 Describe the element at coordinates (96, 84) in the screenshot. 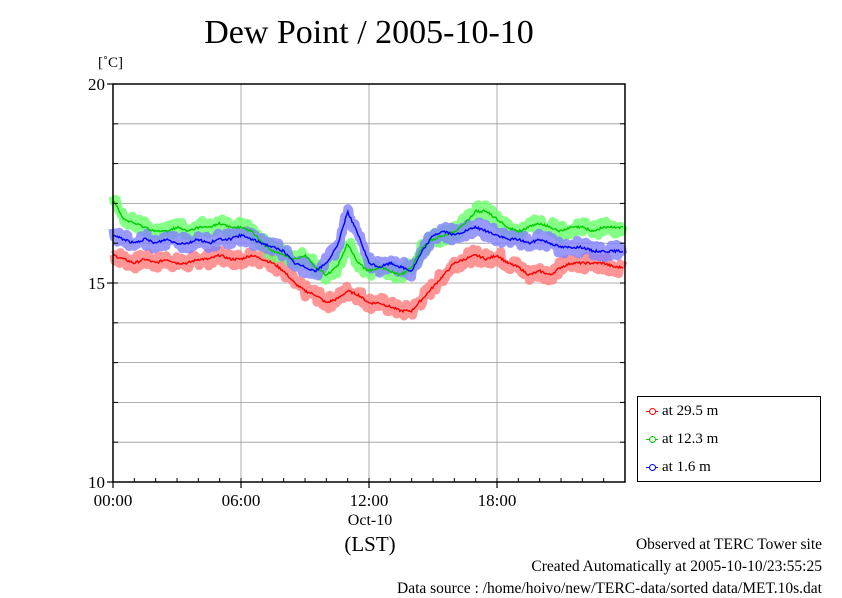

I see `y-tick-label: 20` at that location.